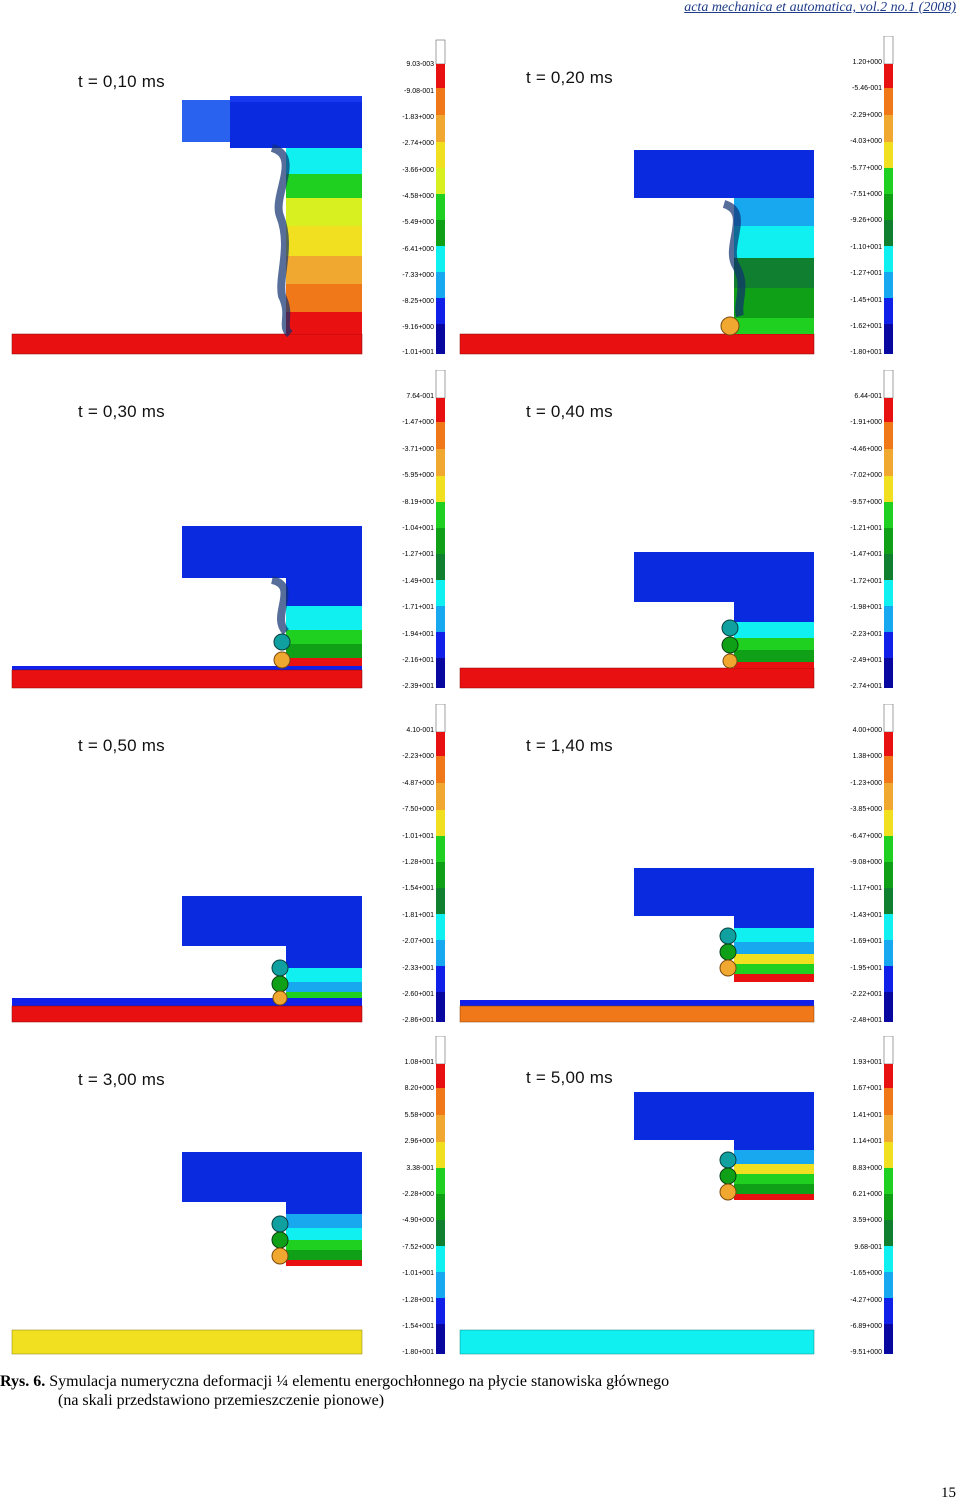 The image size is (960, 1502). What do you see at coordinates (418, 143) in the screenshot?
I see `scale-label: -2.74+000` at bounding box center [418, 143].